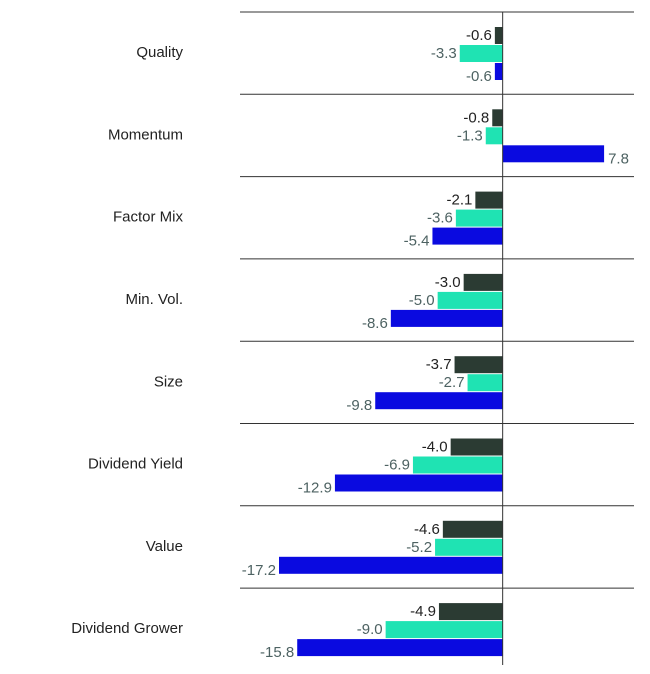  Describe the element at coordinates (277, 652) in the screenshot. I see `value-label: -15.8` at that location.